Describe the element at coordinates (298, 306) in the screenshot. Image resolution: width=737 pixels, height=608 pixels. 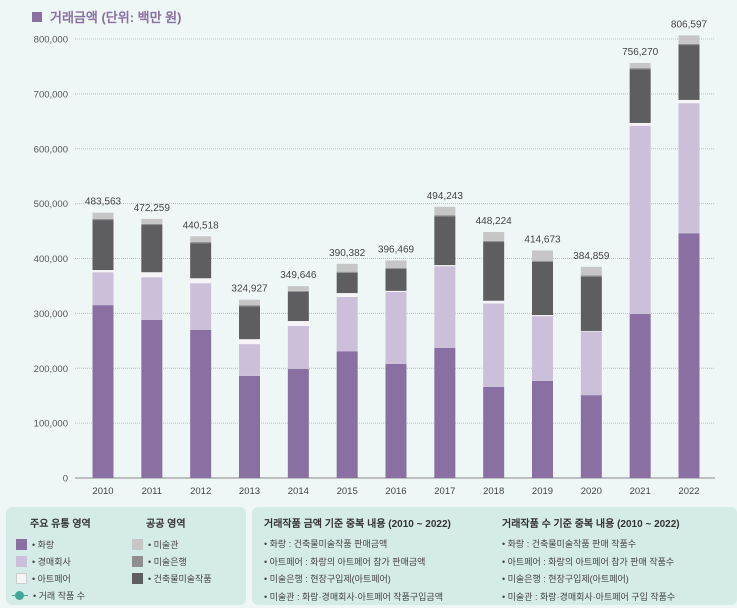
I see `bar-segment-2014-건축물미술작품` at that location.